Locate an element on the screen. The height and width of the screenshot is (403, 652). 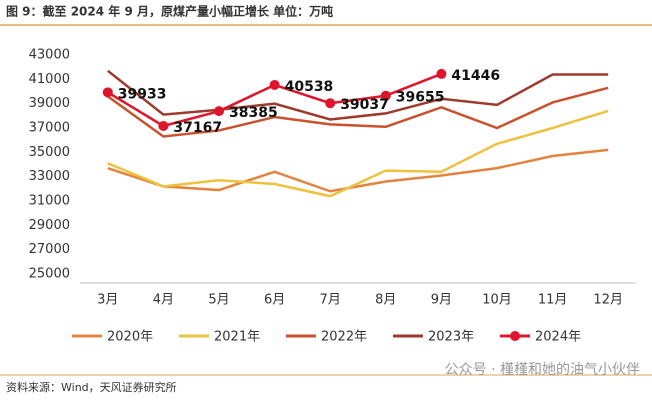
x-tick-label: 12月 is located at coordinates (608, 300).